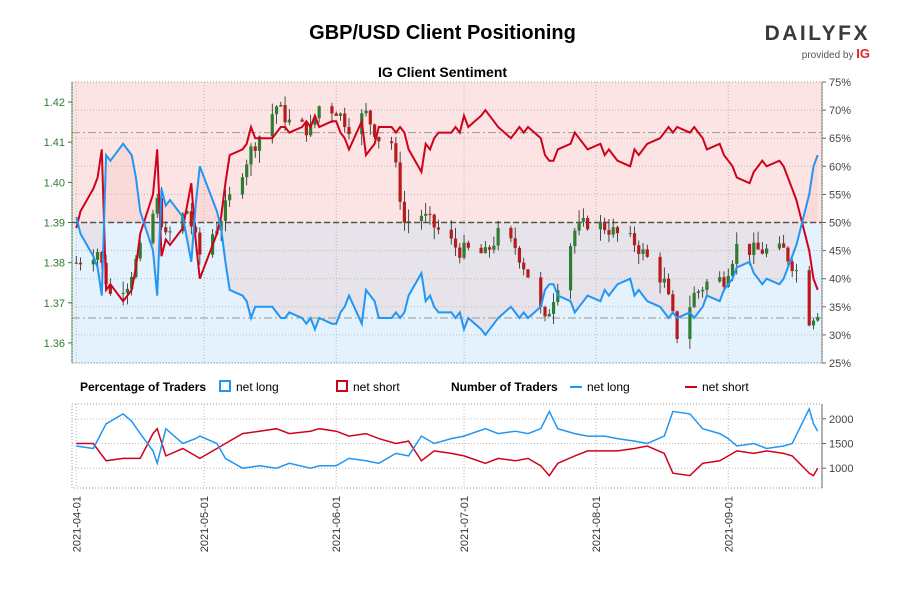 The height and width of the screenshot is (600, 900). What do you see at coordinates (368, 387) in the screenshot?
I see `legend-pct-short: net short` at bounding box center [368, 387].